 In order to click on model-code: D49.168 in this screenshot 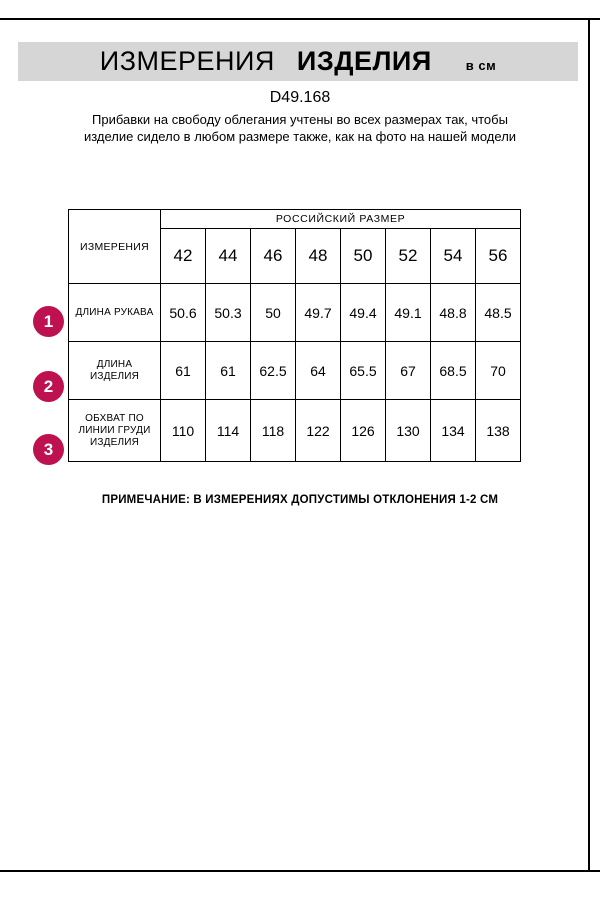, I will do `click(300, 97)`.